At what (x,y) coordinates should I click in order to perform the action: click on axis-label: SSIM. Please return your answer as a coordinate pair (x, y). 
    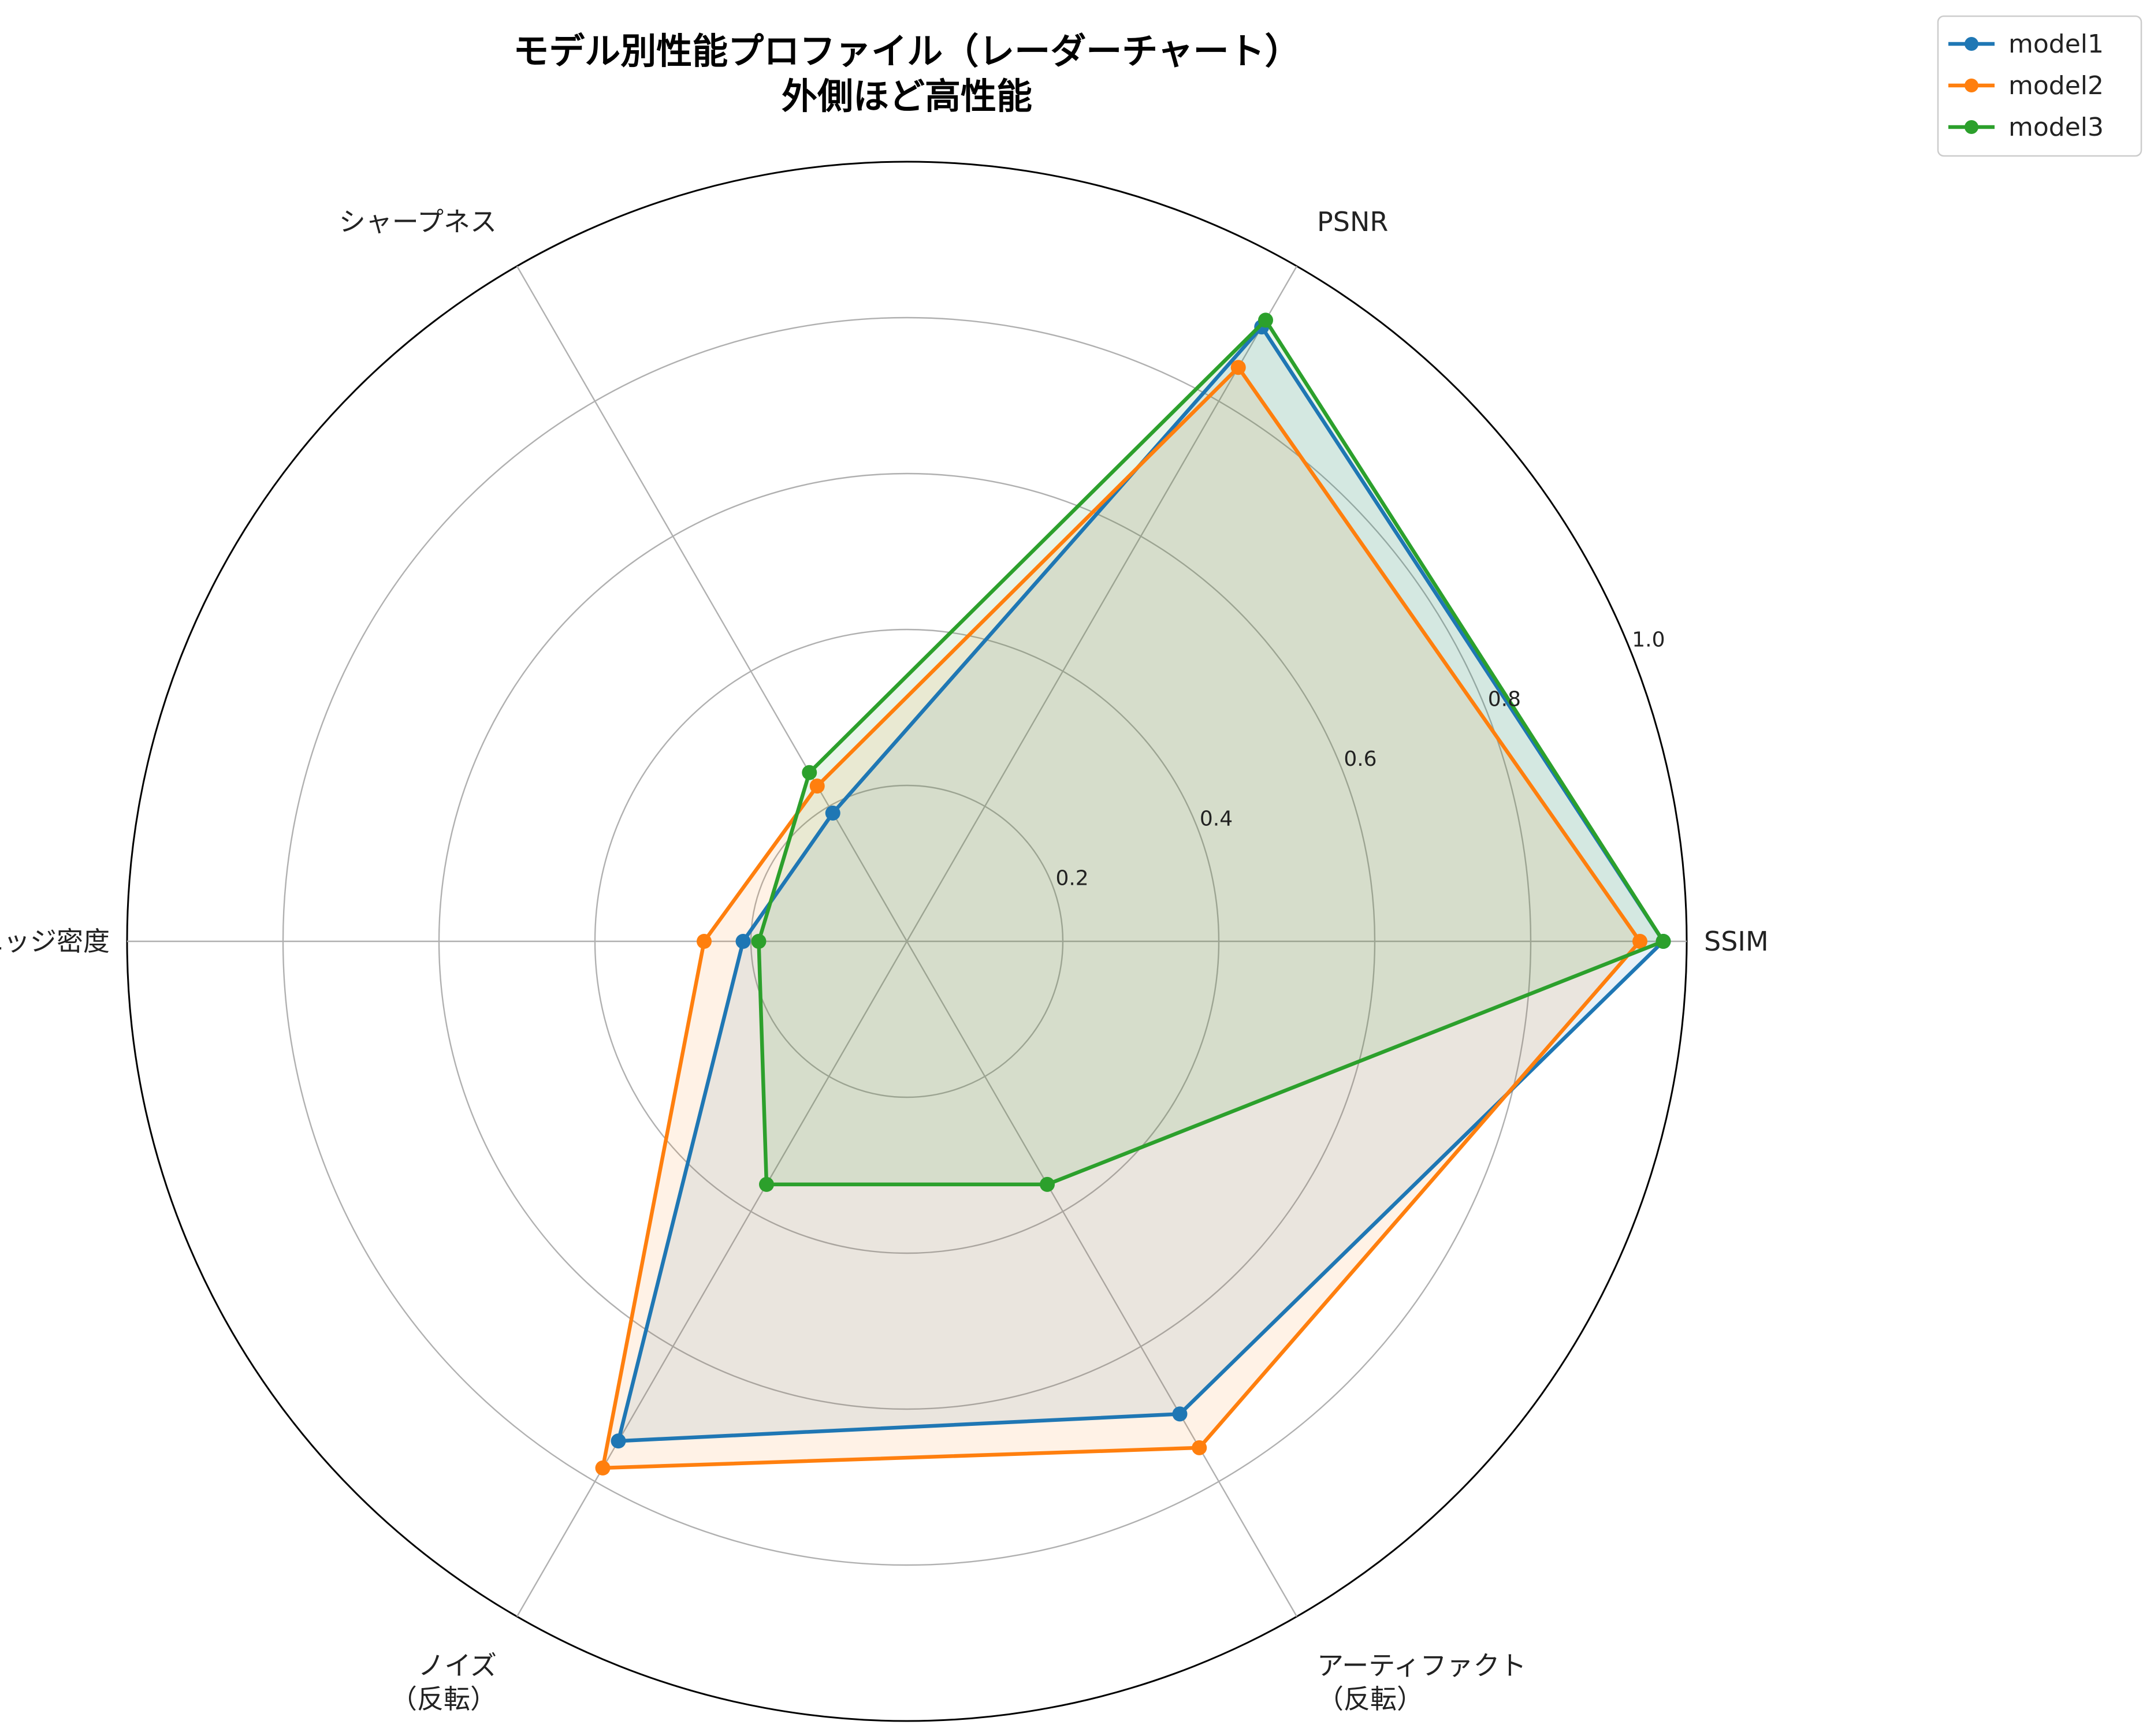
    Looking at the image, I should click on (1736, 942).